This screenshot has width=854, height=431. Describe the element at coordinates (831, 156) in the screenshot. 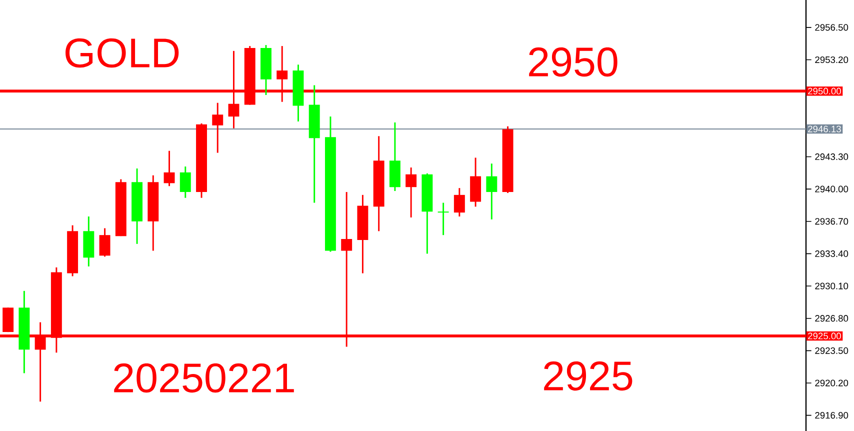

I see `y-tick-label: 2943.30` at that location.